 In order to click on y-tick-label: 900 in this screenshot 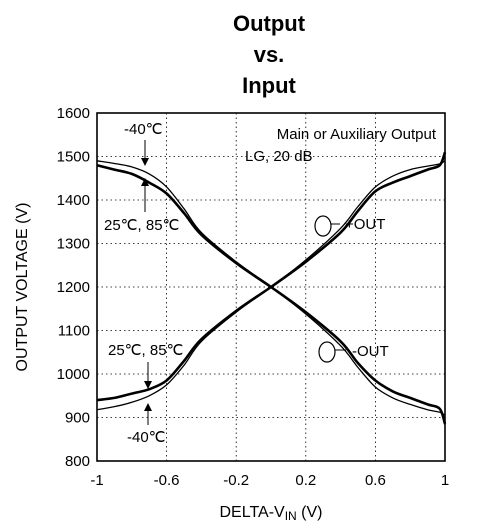, I will do `click(77, 418)`.